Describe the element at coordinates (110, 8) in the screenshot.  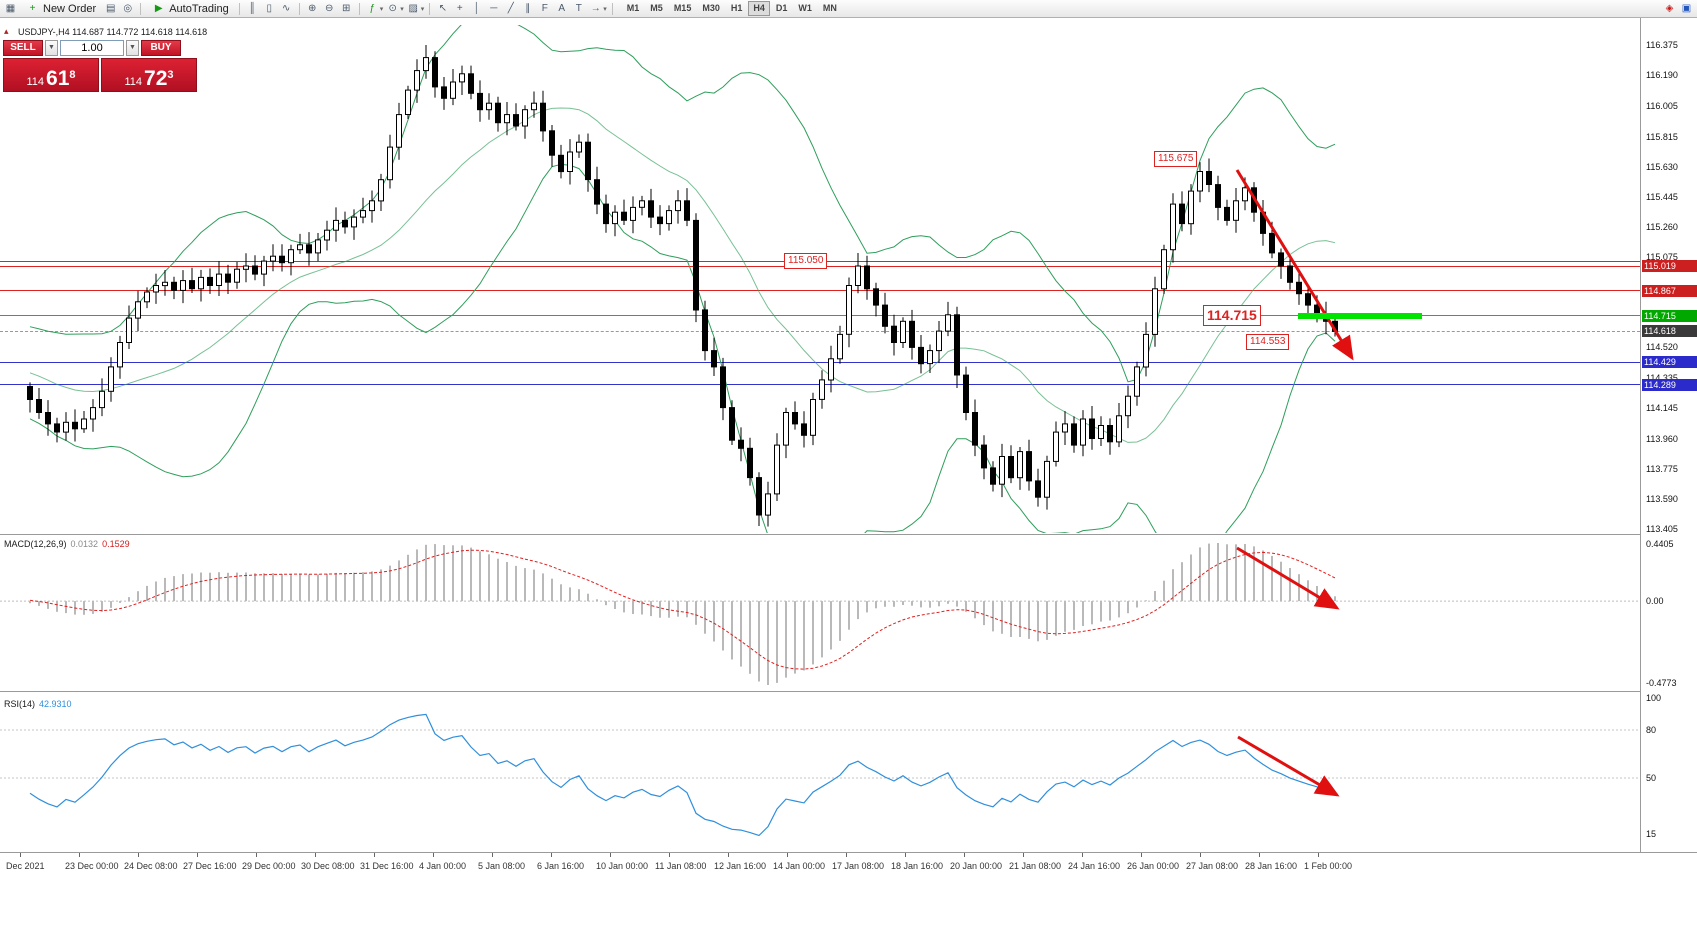
I see `print-icon: ▤` at that location.